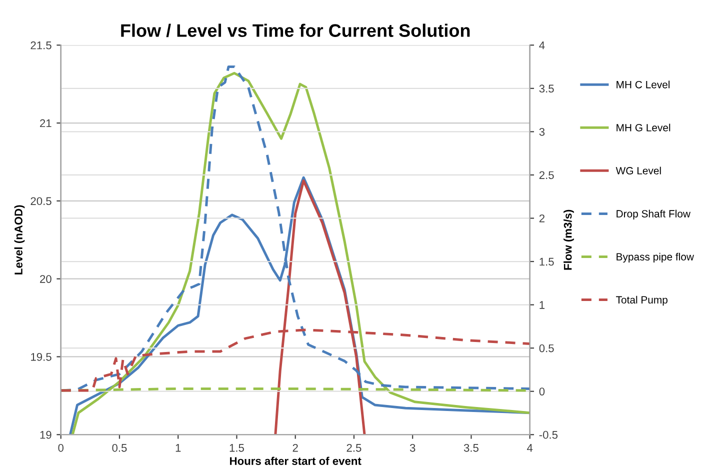 This screenshot has height=475, width=716. Describe the element at coordinates (295, 31) in the screenshot. I see `chart-title: Flow / Level vs Time for Current Solution` at that location.